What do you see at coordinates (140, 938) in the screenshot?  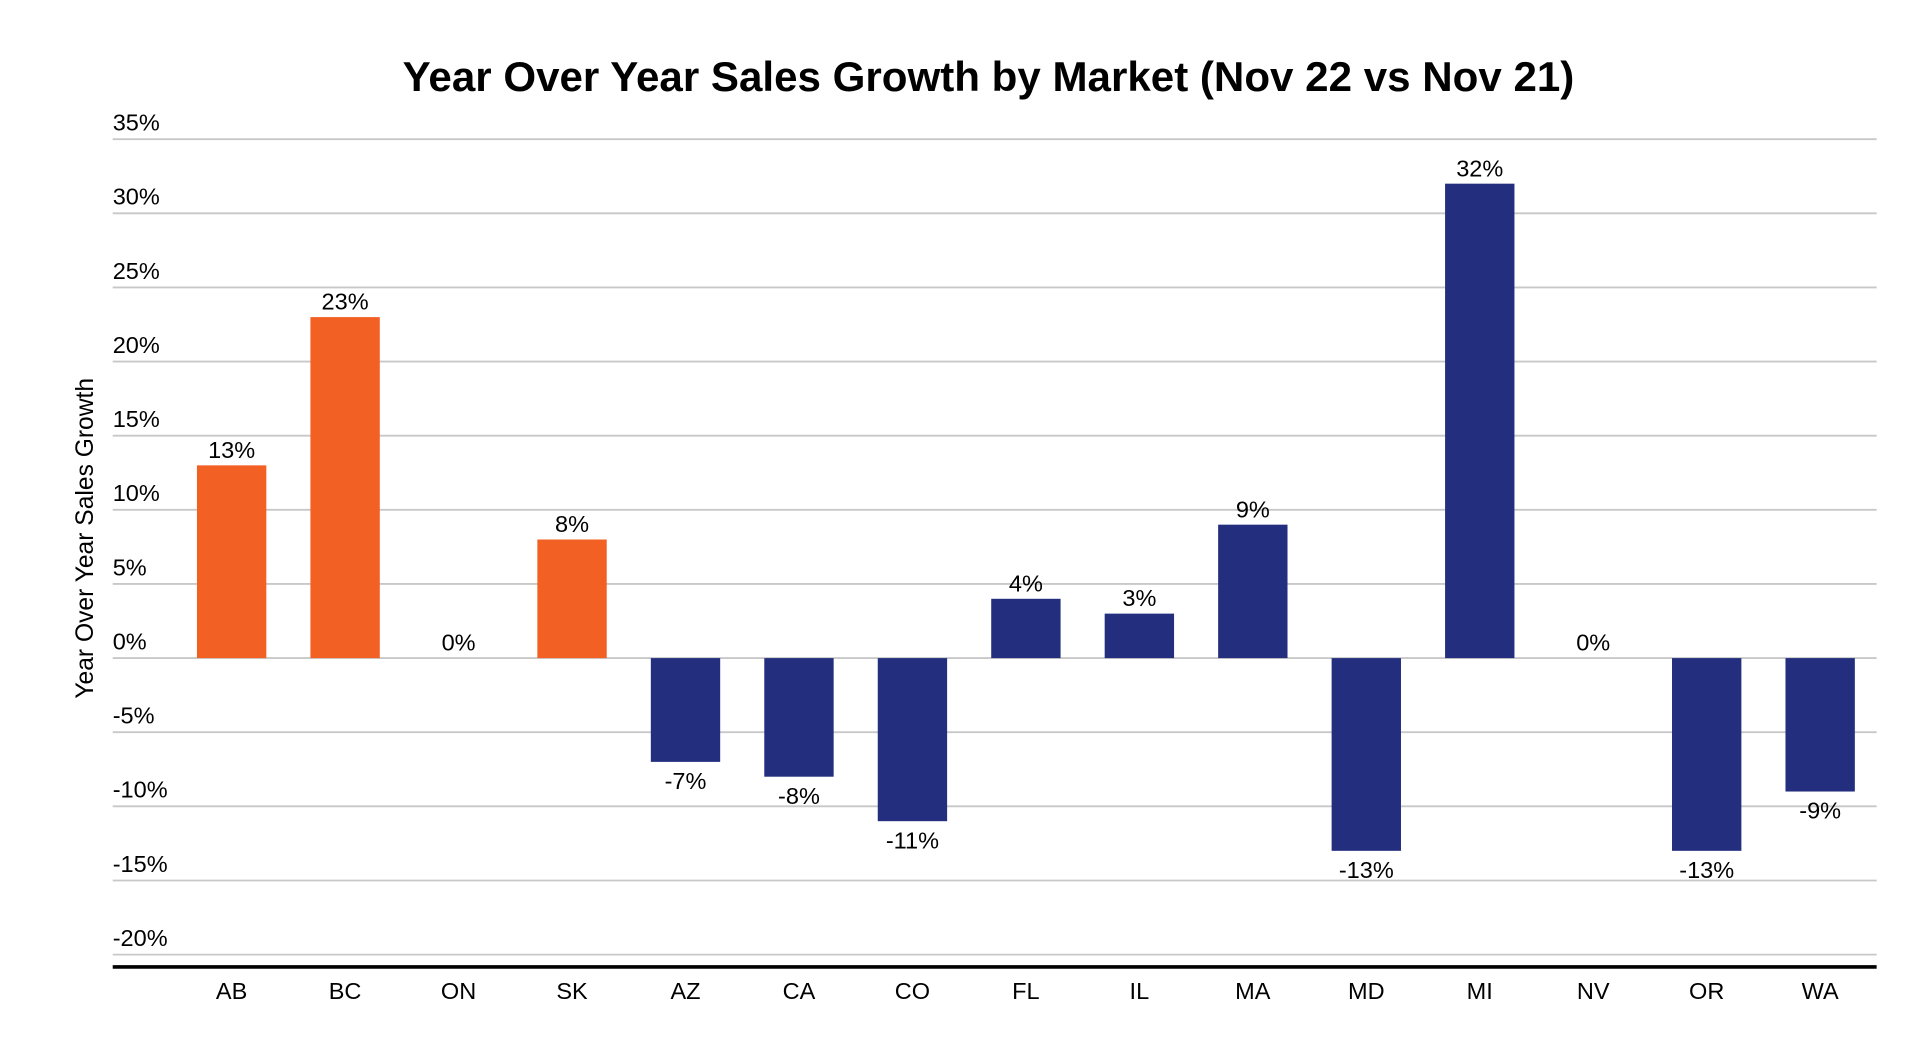 I see `y-tick-label: -20%` at bounding box center [140, 938].